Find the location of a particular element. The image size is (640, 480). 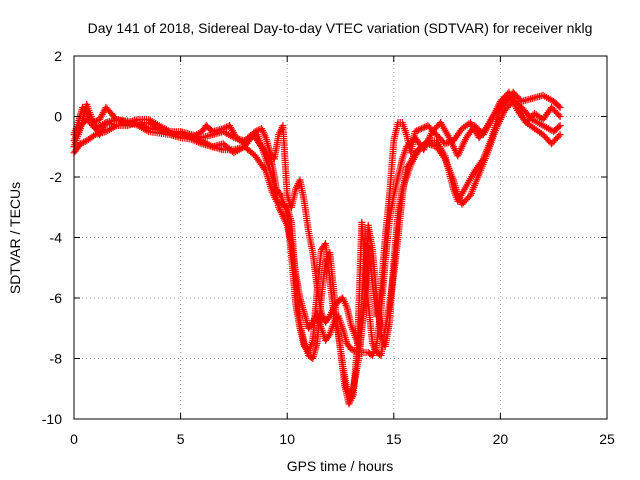

x-axis-label: GPS time / hours is located at coordinates (340, 466).